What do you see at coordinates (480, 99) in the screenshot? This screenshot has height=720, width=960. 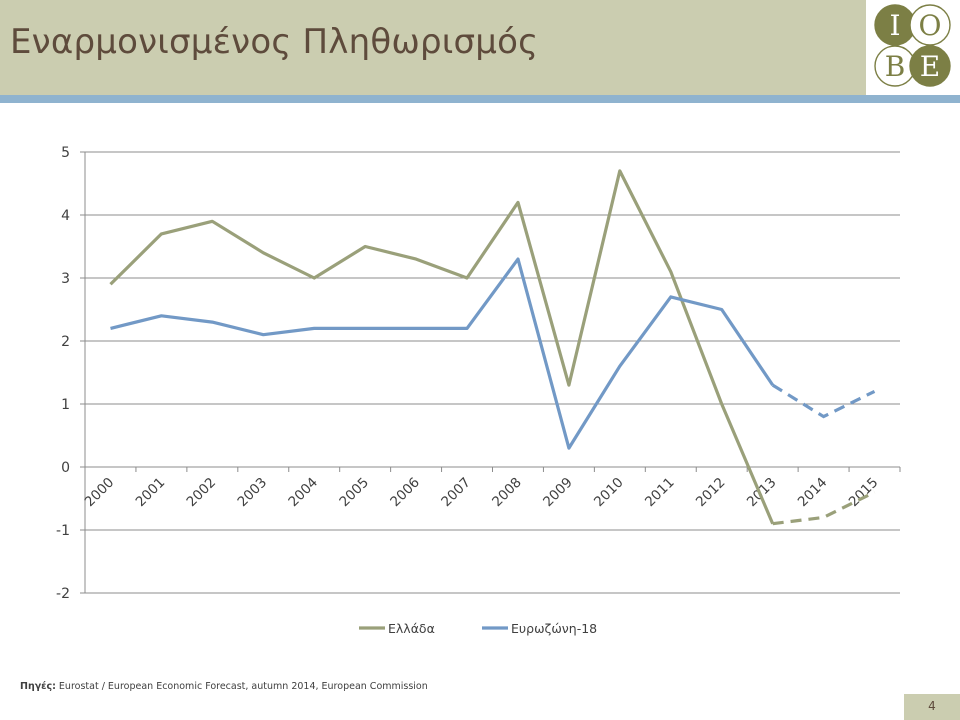 I see `header-divider` at bounding box center [480, 99].